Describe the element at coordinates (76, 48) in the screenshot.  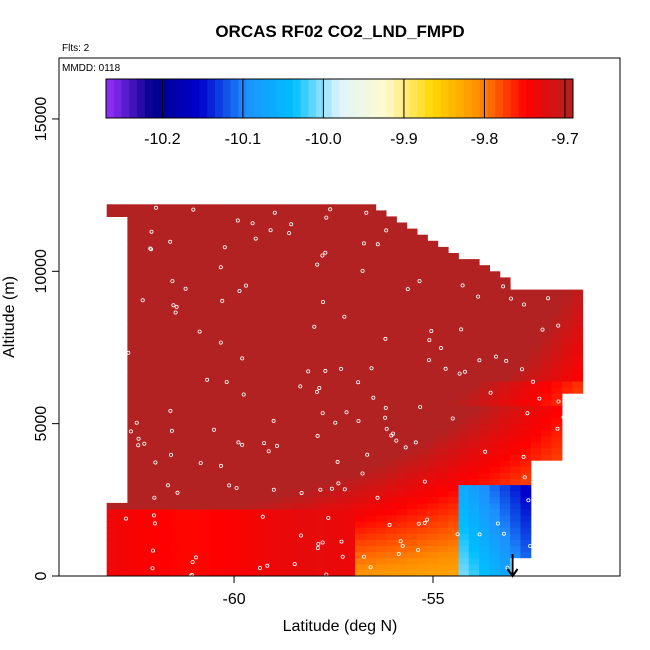
I see `flights-note: Flts: 2` at that location.